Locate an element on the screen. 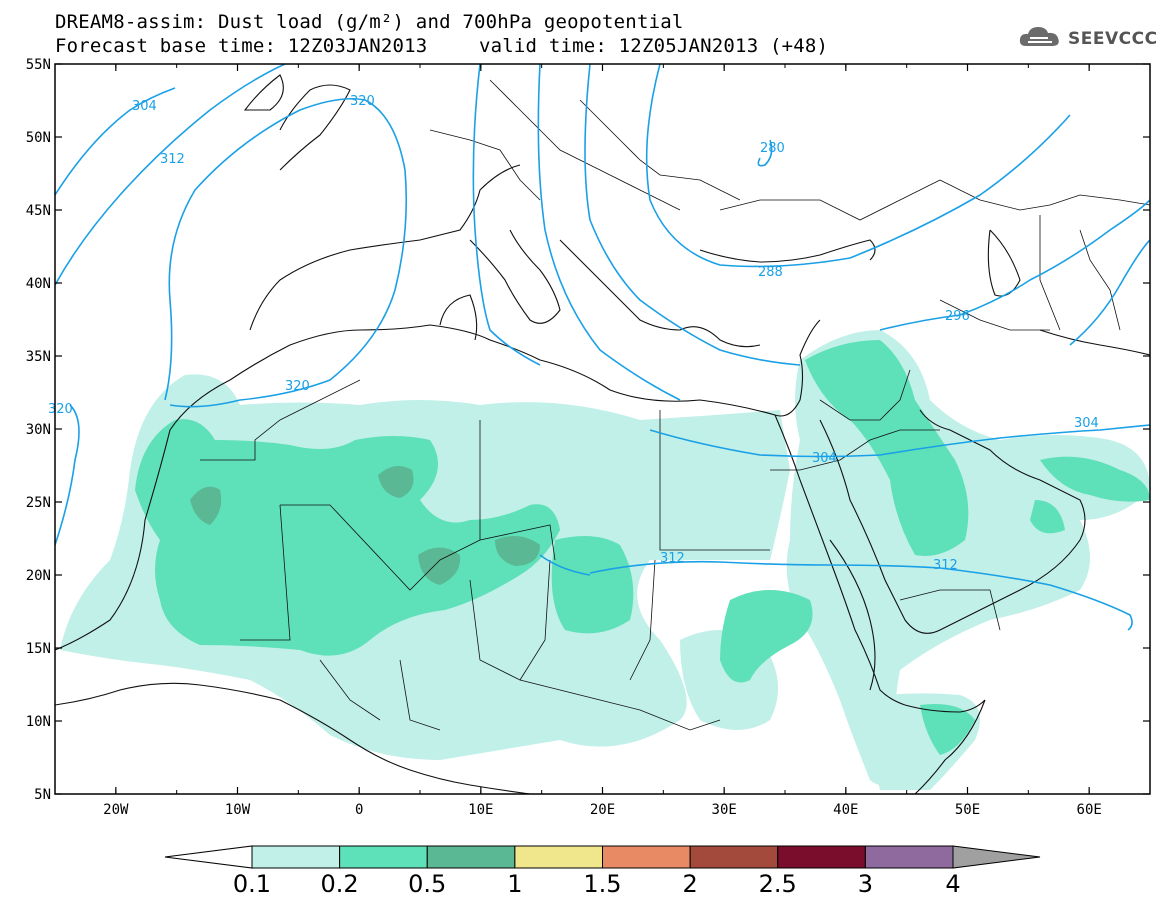 This screenshot has width=1165, height=907. colorbar-label: 0.1 is located at coordinates (252, 884).